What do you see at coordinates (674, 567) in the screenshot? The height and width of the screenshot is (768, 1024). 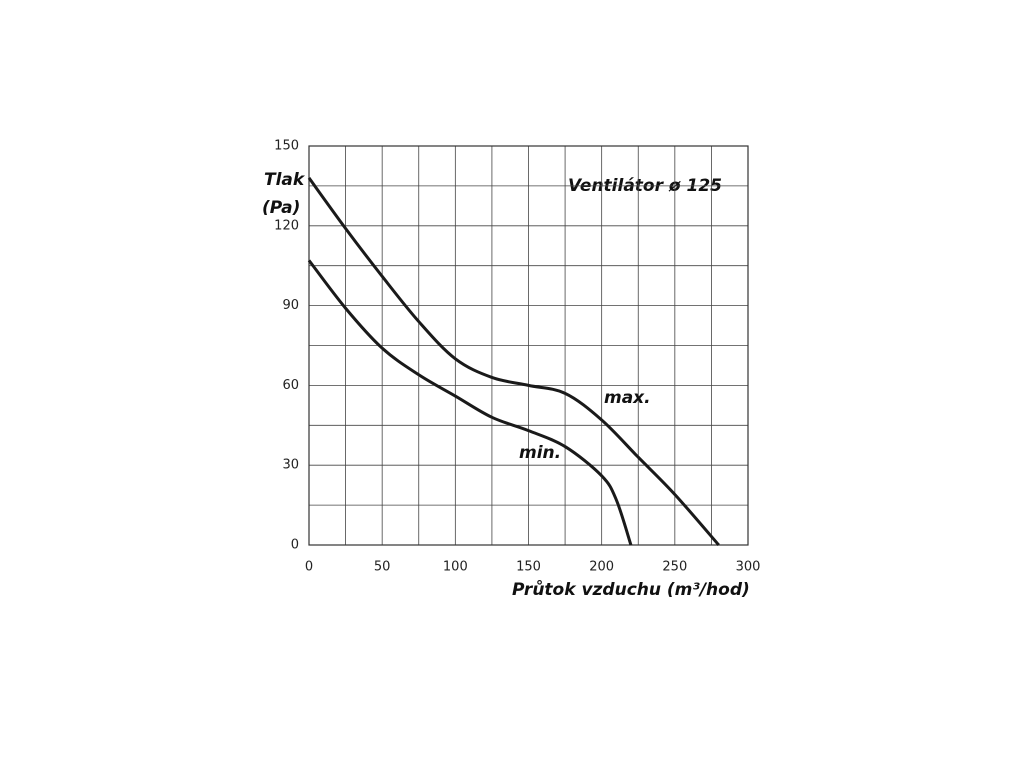 I see `x-tick-label: 250` at bounding box center [674, 567].